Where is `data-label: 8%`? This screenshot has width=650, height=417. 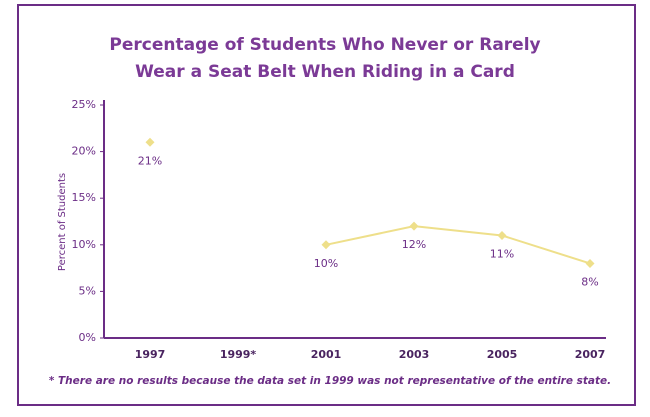 data-label: 8% is located at coordinates (589, 281).